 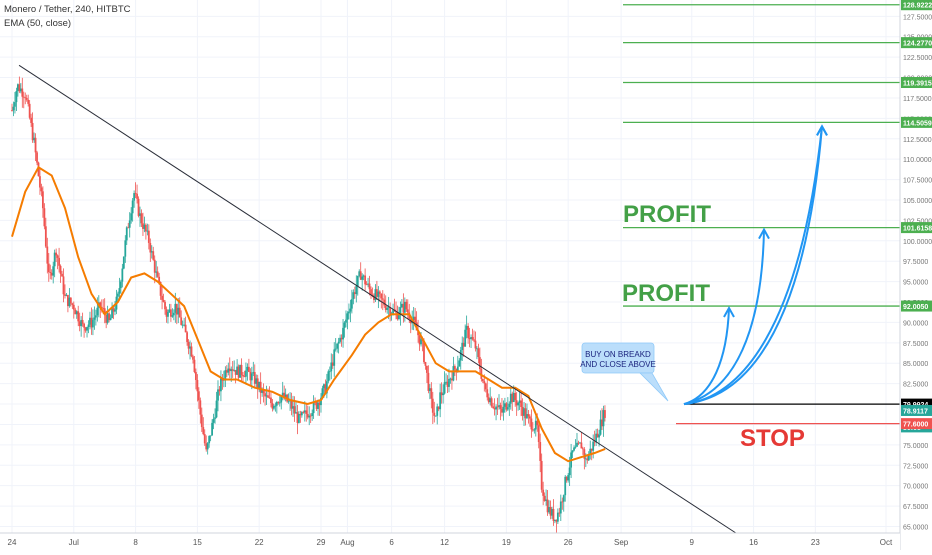 I want to click on level-tag-stop, so click(x=916, y=424).